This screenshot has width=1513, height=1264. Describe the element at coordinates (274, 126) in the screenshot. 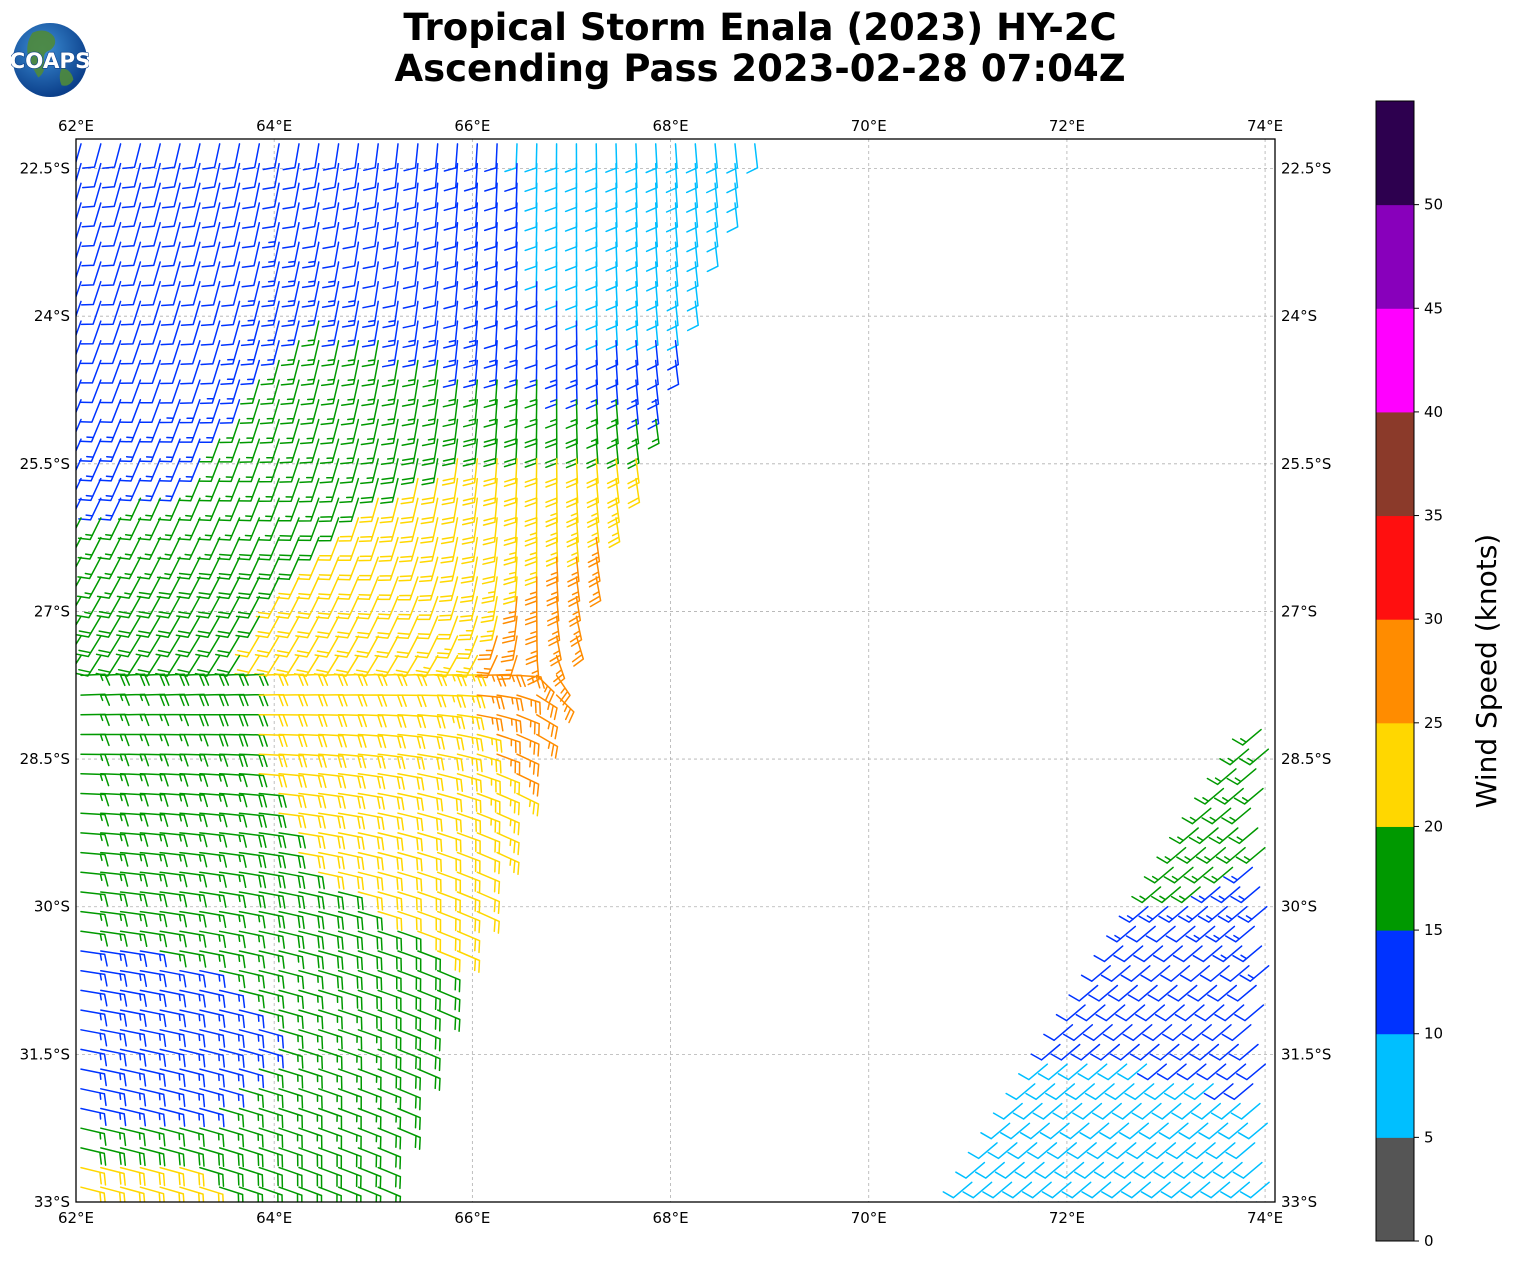

I see `x-tick-label-top: 64°E` at that location.